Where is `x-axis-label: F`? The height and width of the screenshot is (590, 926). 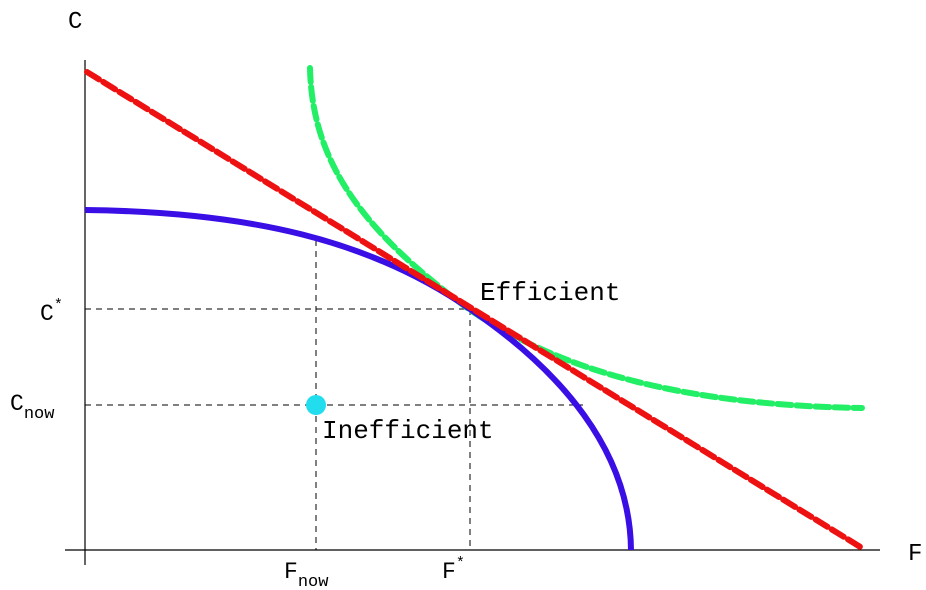
x-axis-label: F is located at coordinates (915, 554).